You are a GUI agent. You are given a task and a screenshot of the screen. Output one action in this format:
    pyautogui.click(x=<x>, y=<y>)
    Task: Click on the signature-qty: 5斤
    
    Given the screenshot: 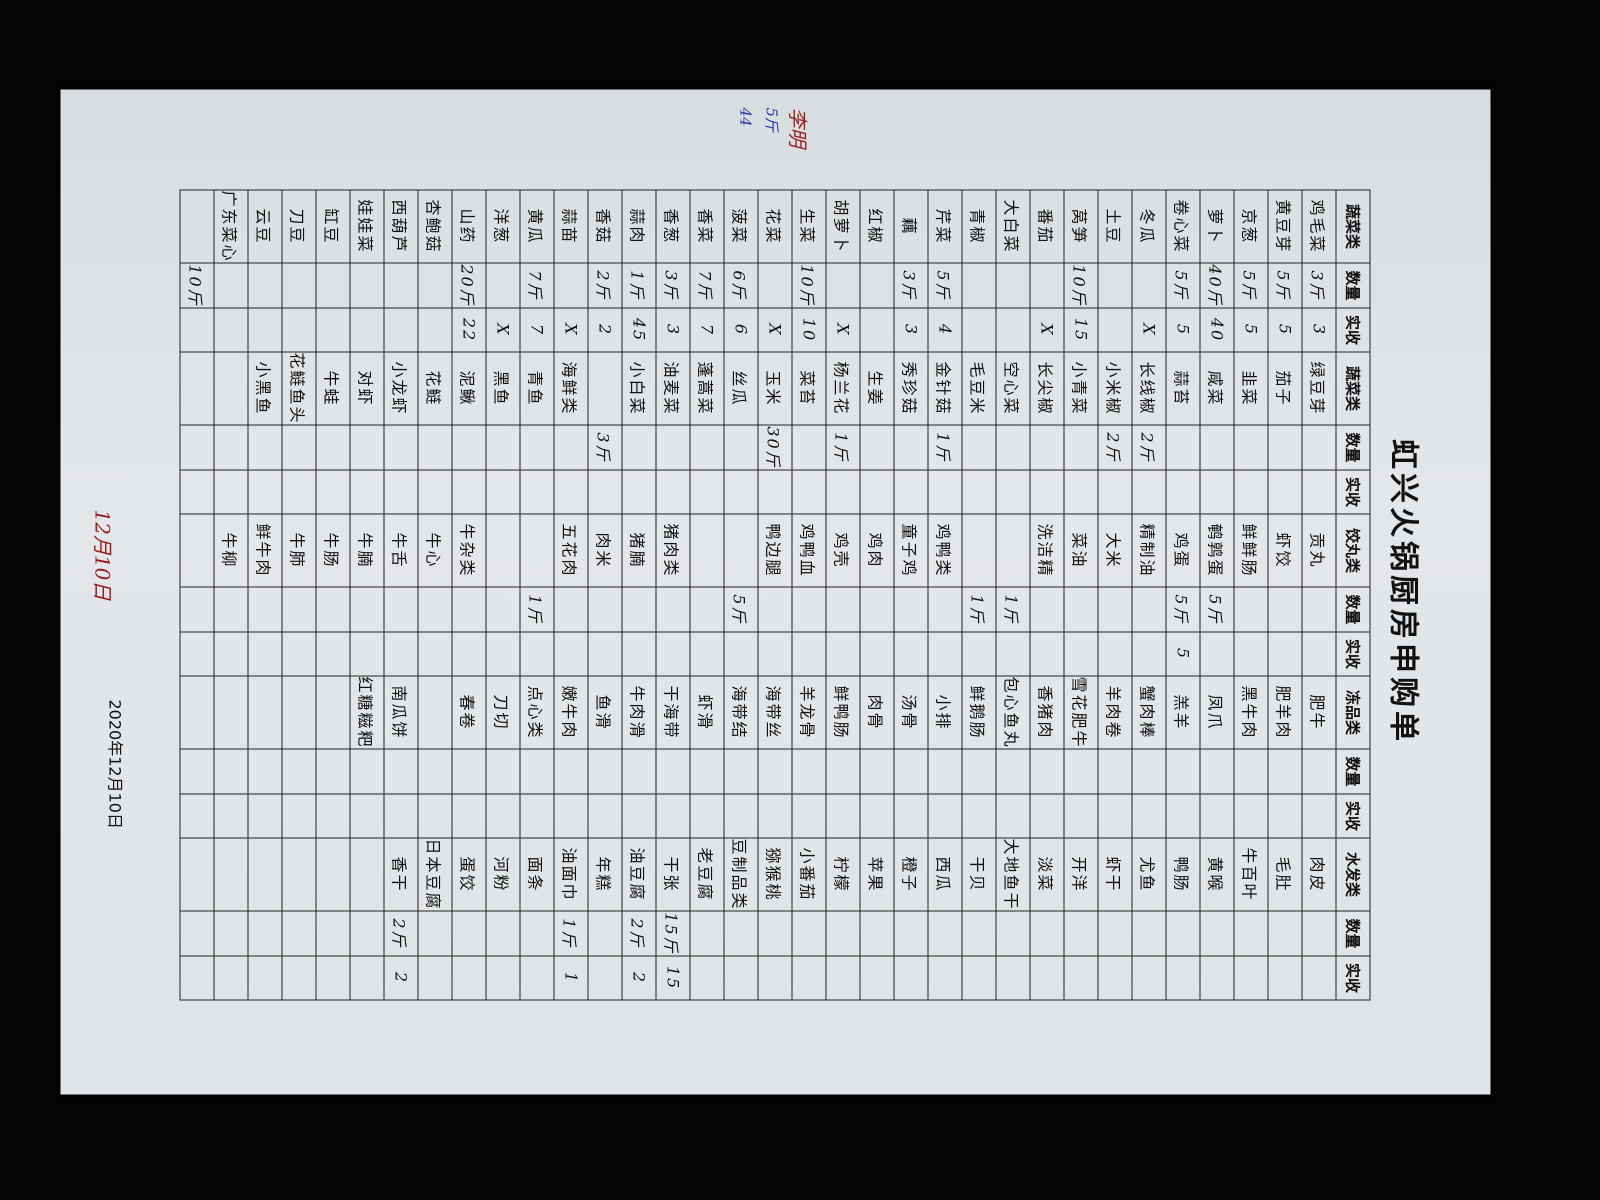 What is the action you would take?
    pyautogui.click(x=771, y=120)
    